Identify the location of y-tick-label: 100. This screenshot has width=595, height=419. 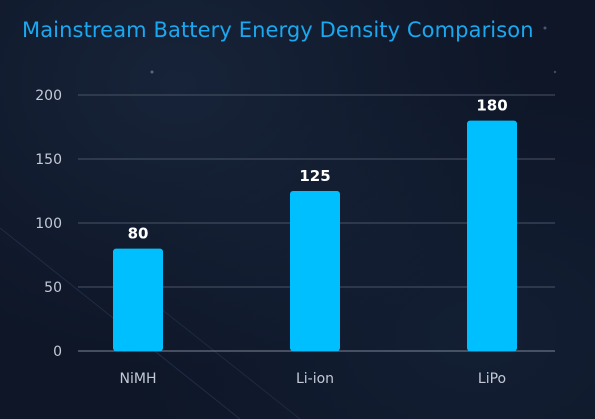
(48, 224).